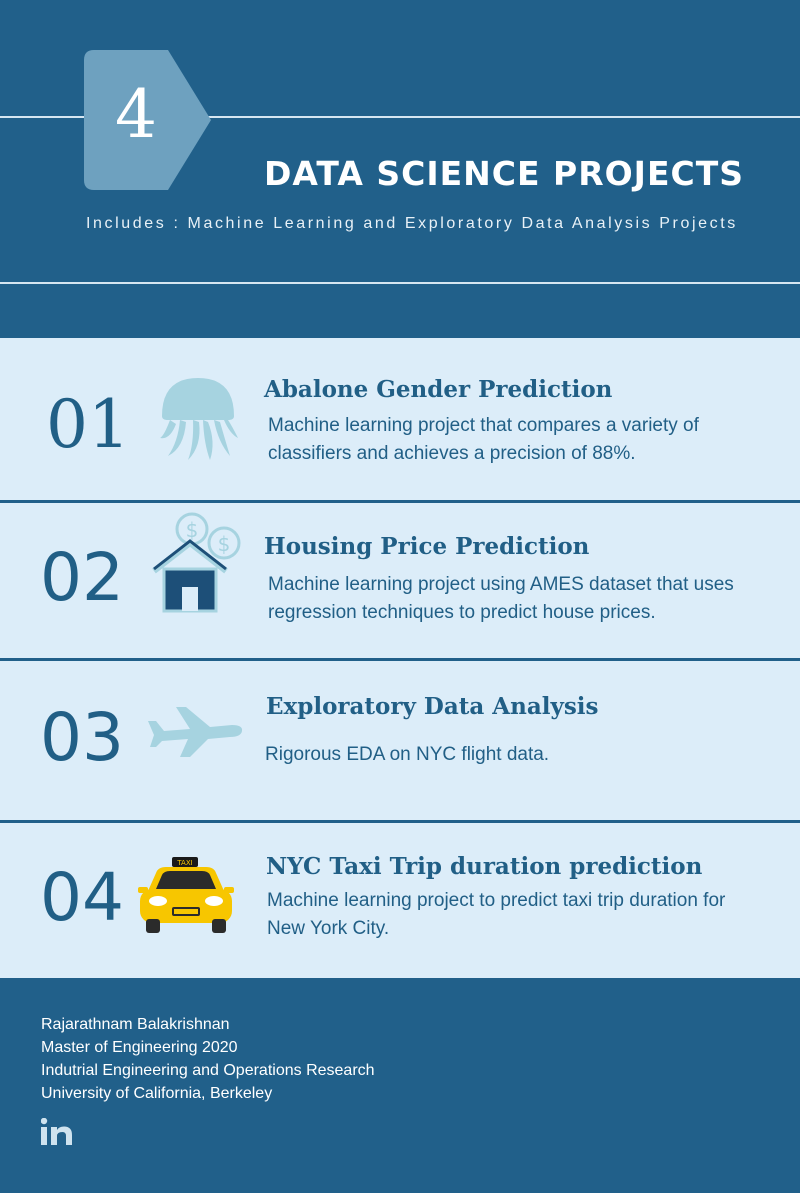 This screenshot has width=800, height=1193. What do you see at coordinates (195, 733) in the screenshot?
I see `airplane-icon` at bounding box center [195, 733].